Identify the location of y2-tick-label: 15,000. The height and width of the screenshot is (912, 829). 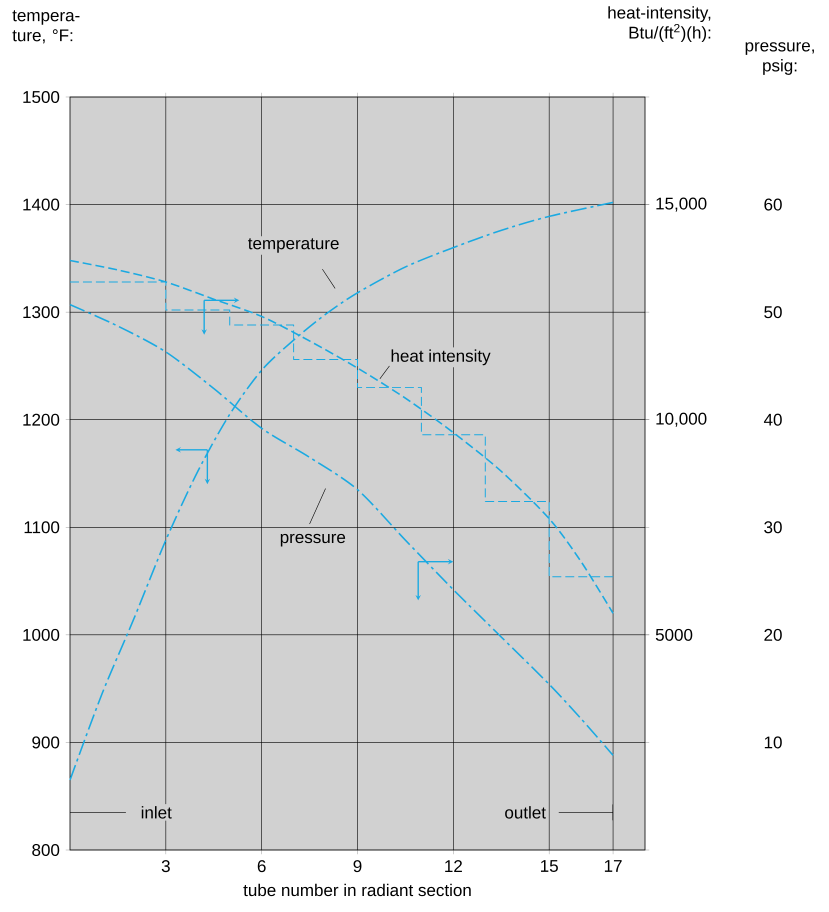
(681, 205).